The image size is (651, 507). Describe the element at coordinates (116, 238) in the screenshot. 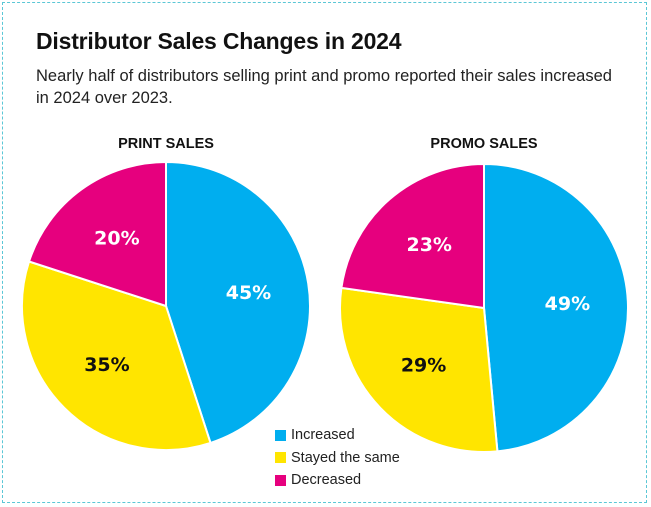

I see `print-sales-label-decreased: 20%` at that location.